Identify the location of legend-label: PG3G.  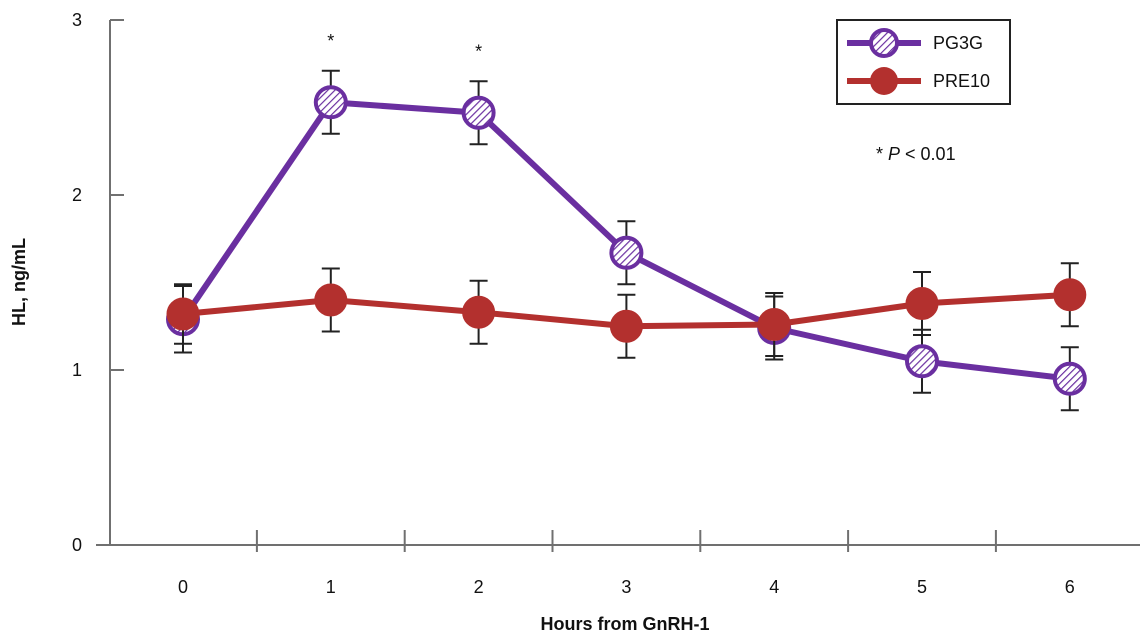
(958, 43).